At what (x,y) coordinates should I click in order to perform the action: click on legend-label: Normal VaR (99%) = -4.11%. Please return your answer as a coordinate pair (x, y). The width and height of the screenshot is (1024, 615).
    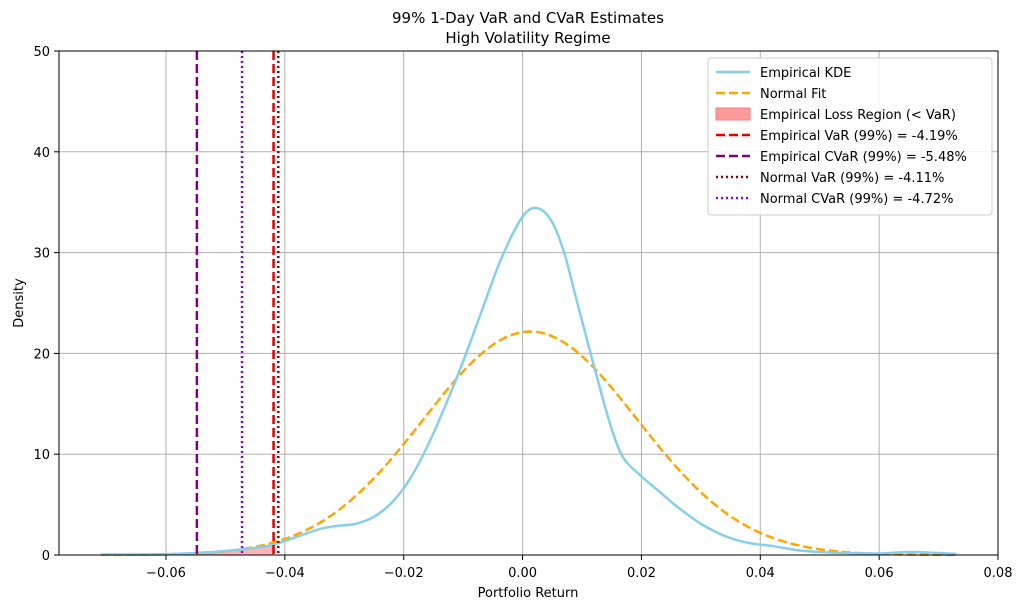
    Looking at the image, I should click on (852, 178).